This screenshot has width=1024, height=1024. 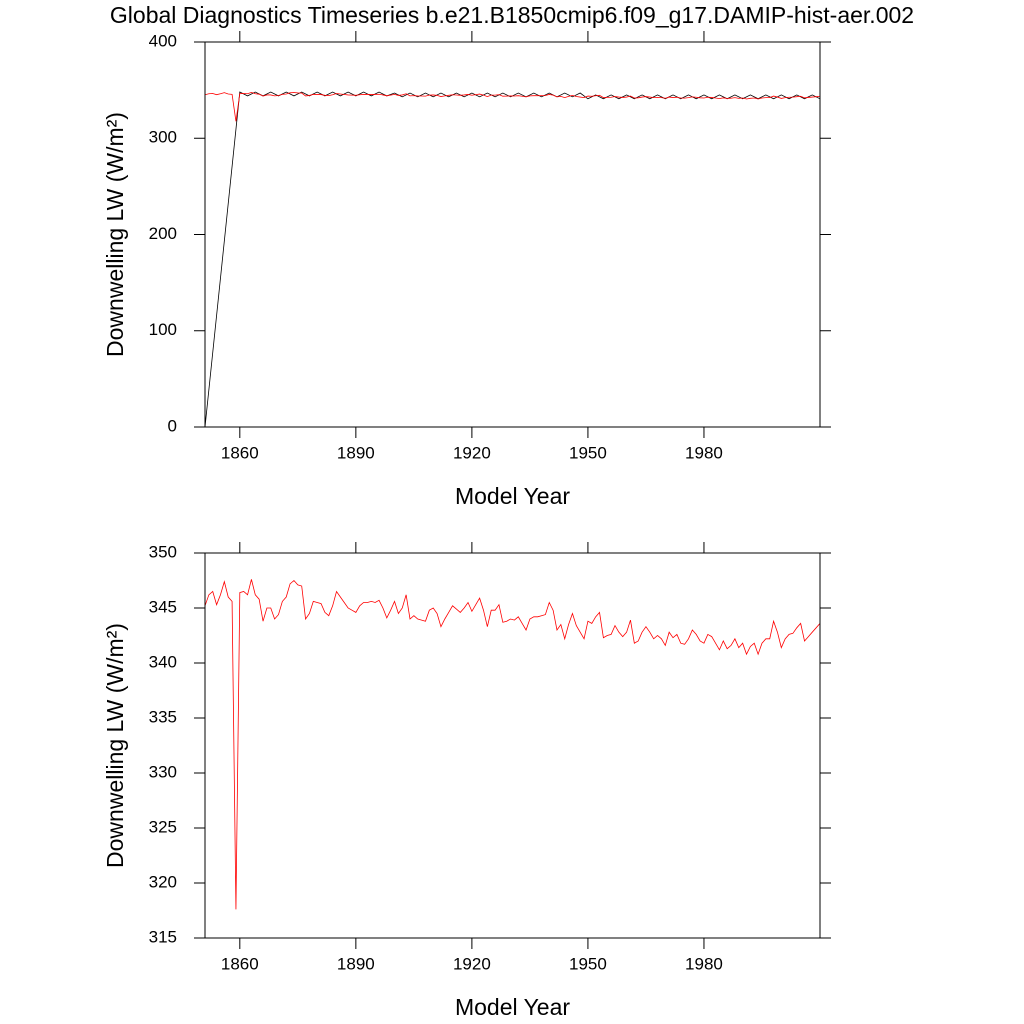 I want to click on series-line, so click(x=512, y=107).